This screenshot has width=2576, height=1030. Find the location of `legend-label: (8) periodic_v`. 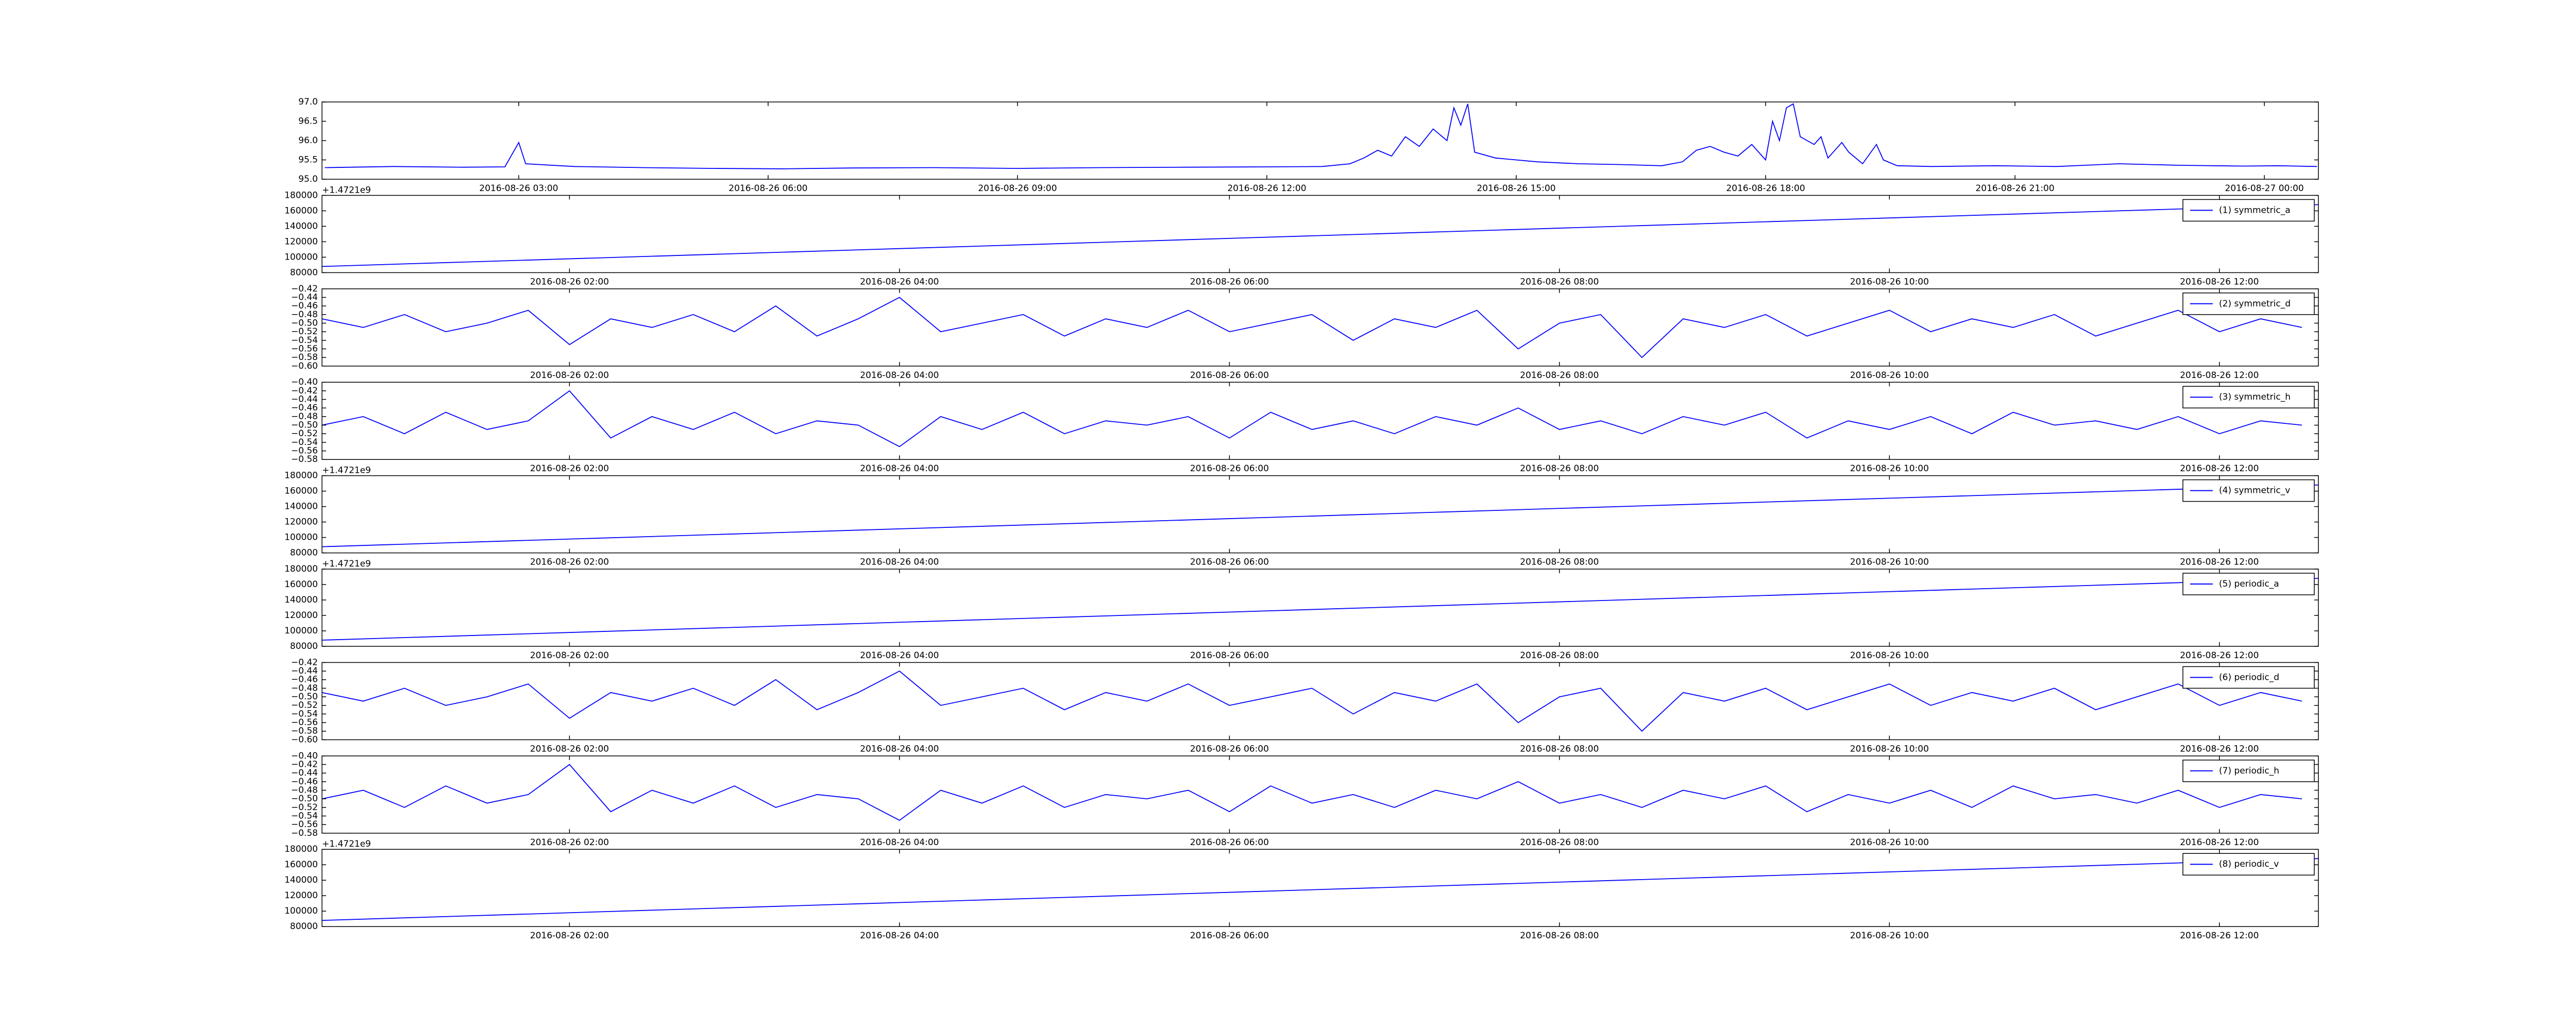

legend-label: (8) periodic_v is located at coordinates (2249, 864).